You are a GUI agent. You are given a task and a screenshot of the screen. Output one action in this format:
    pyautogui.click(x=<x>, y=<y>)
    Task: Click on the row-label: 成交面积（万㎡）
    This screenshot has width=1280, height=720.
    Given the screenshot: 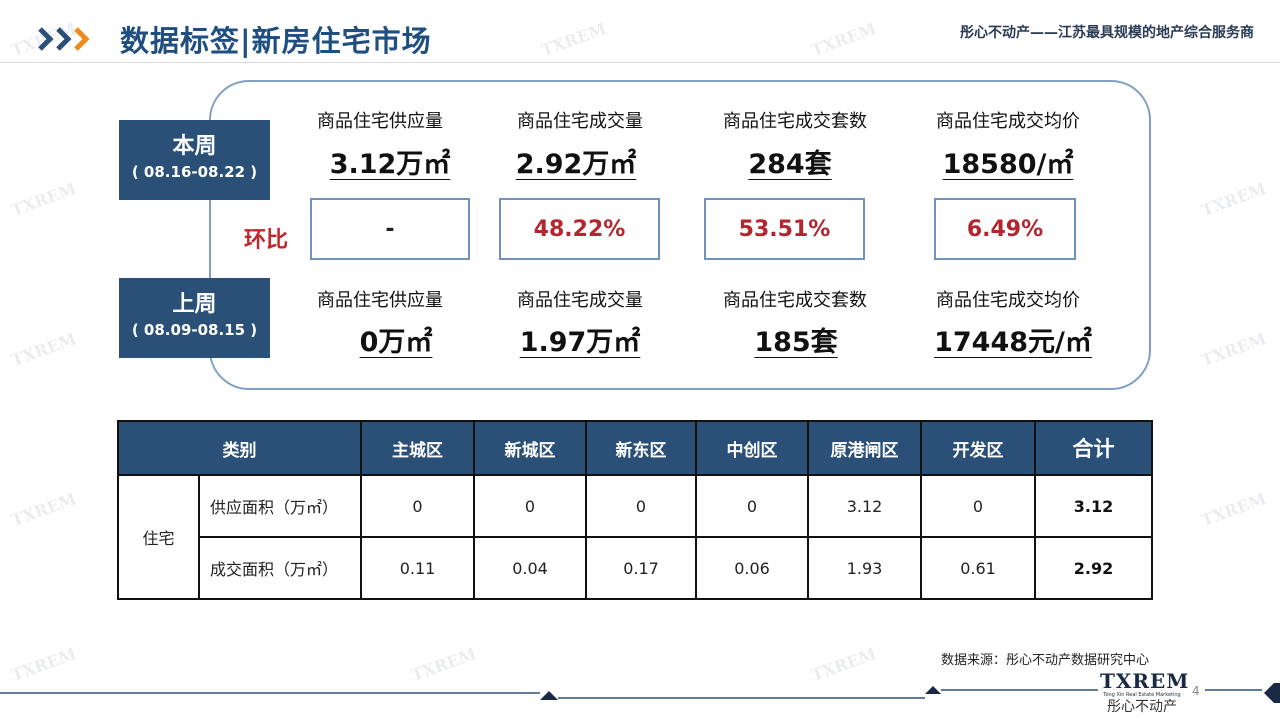 What is the action you would take?
    pyautogui.click(x=280, y=568)
    